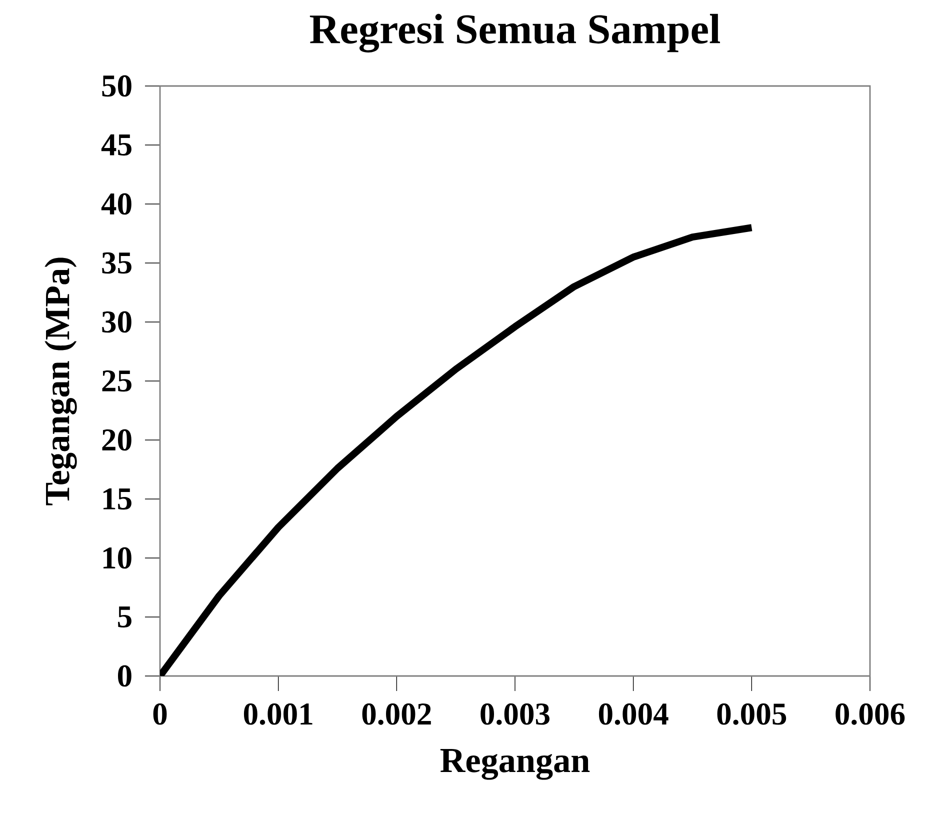  What do you see at coordinates (117, 499) in the screenshot?
I see `y-tick-label: 15` at bounding box center [117, 499].